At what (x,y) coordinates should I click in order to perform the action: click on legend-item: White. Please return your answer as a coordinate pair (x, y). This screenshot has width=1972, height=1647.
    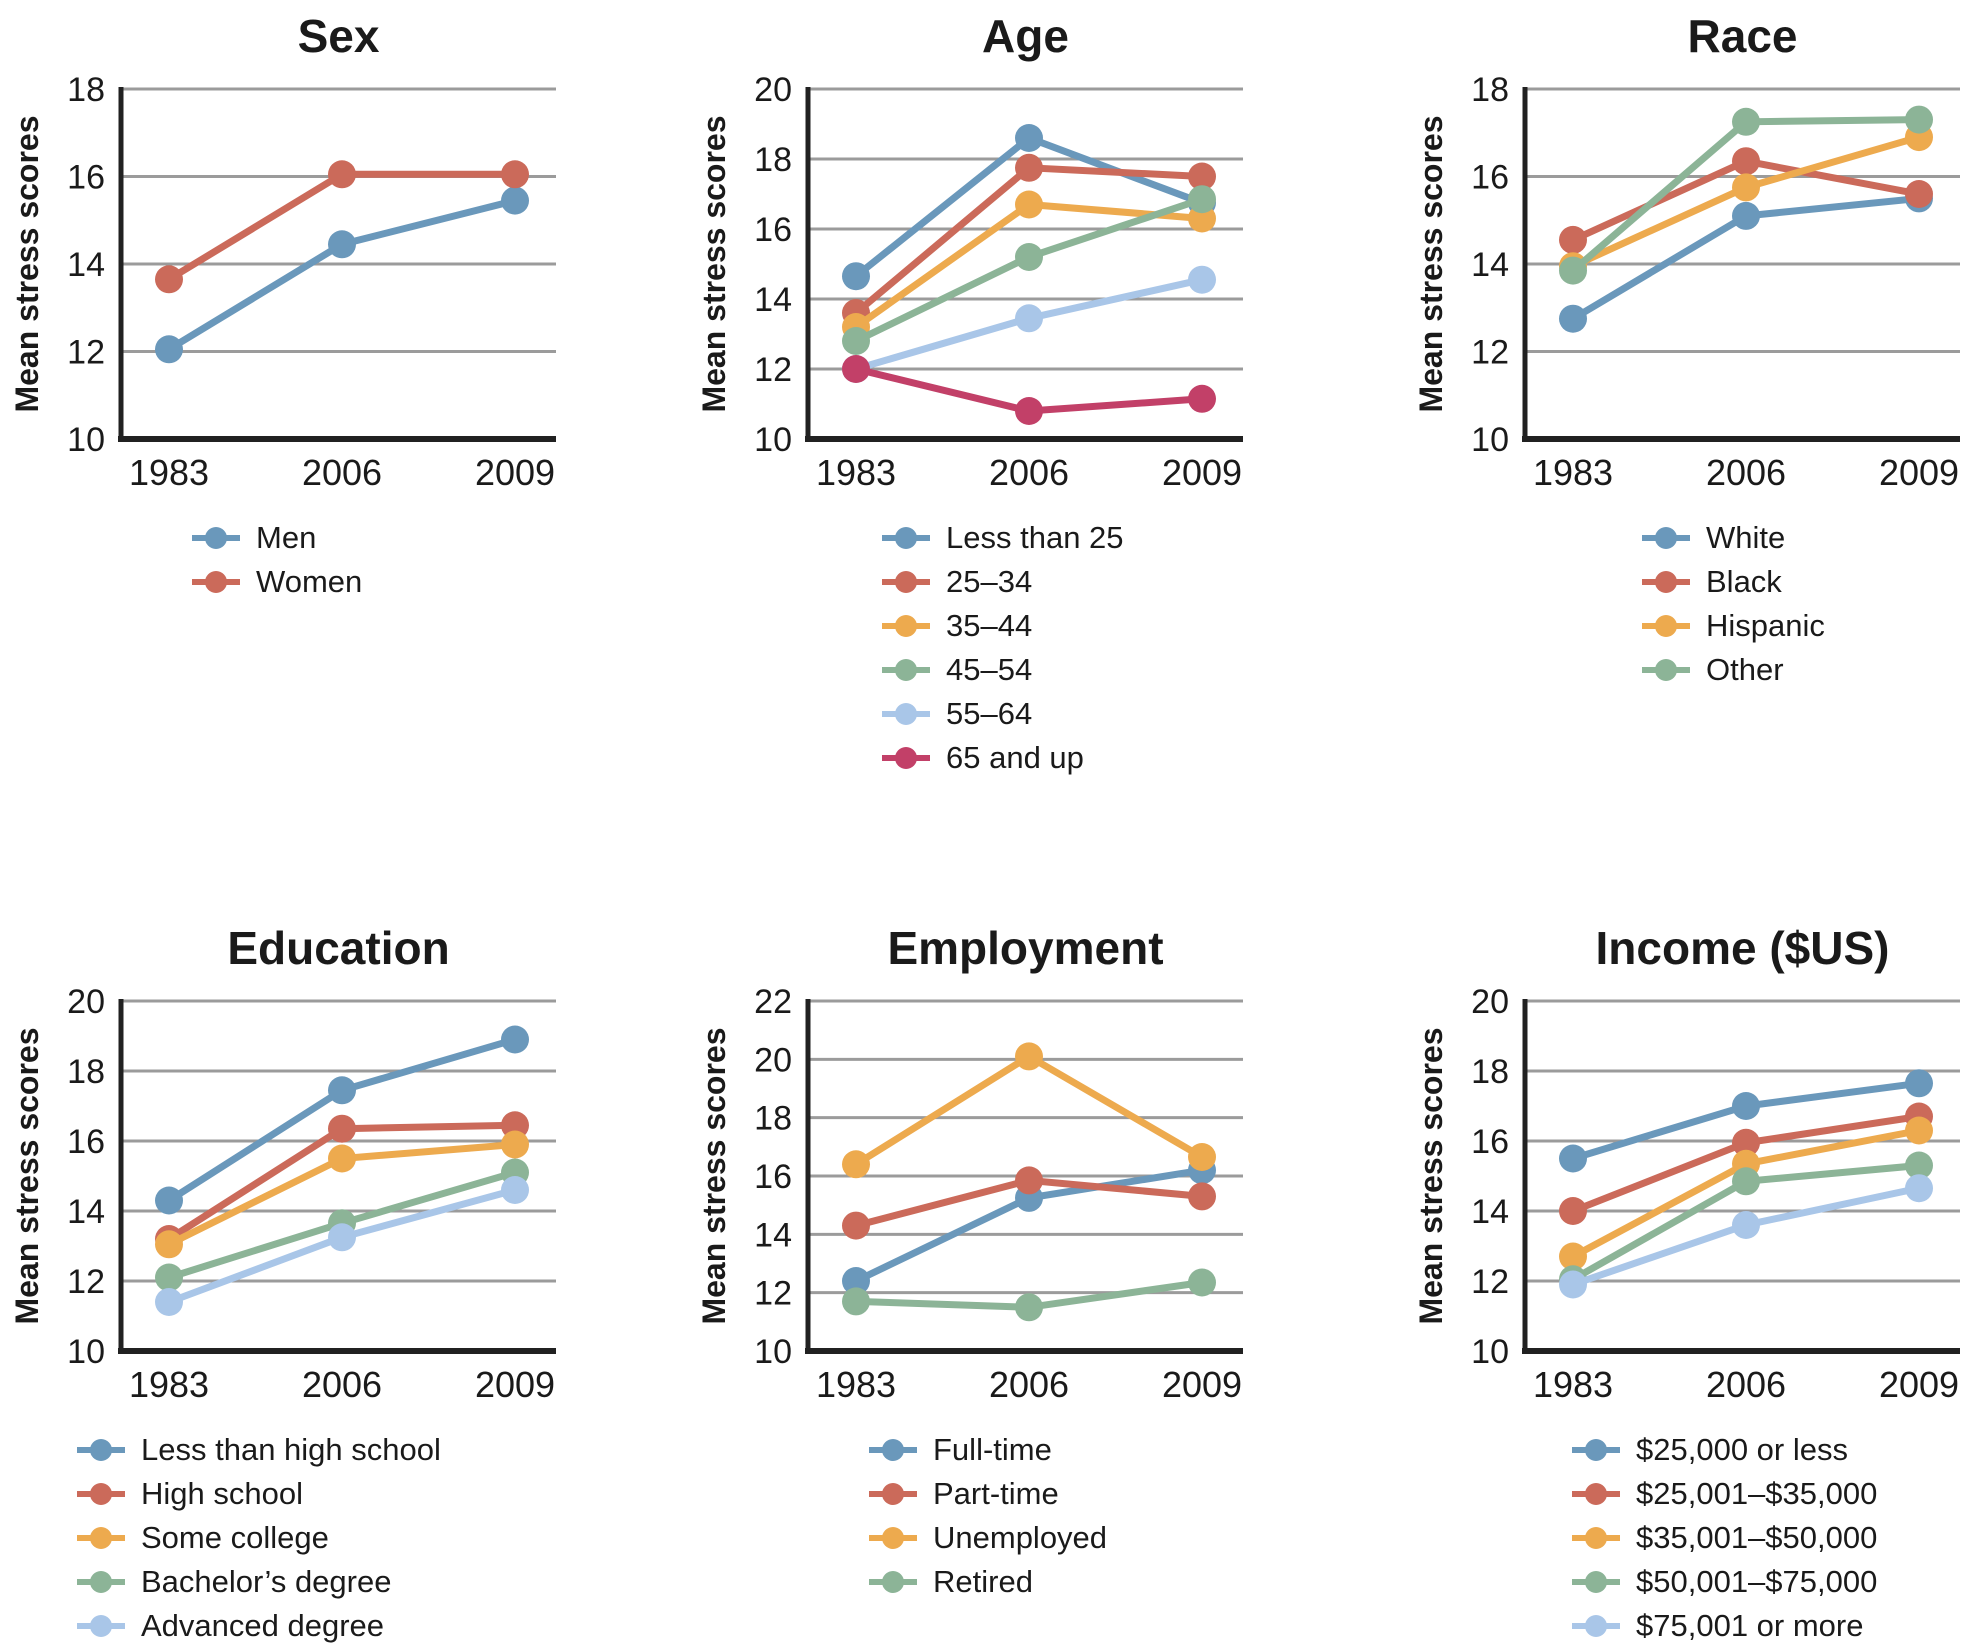
    Looking at the image, I should click on (1806, 538).